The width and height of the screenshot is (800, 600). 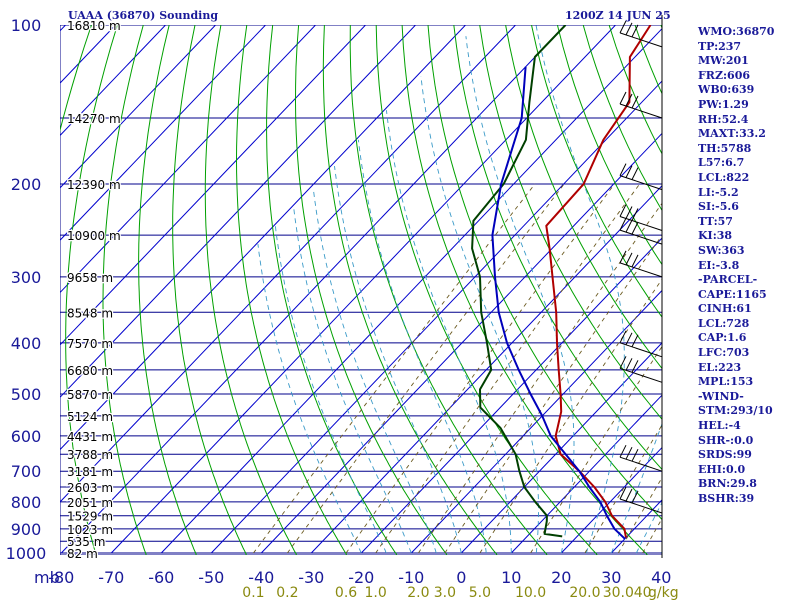 What do you see at coordinates (720, 367) in the screenshot?
I see `index-line: EL:223` at bounding box center [720, 367].